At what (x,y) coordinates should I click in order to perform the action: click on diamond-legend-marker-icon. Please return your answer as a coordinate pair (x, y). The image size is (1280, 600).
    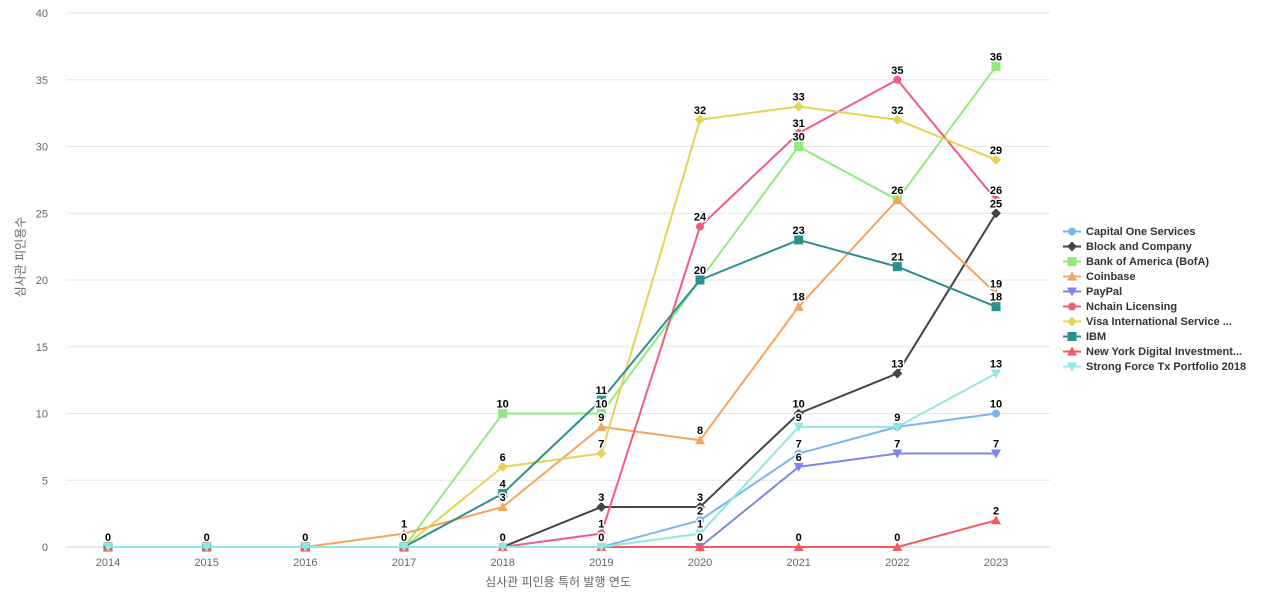
    Looking at the image, I should click on (1072, 246).